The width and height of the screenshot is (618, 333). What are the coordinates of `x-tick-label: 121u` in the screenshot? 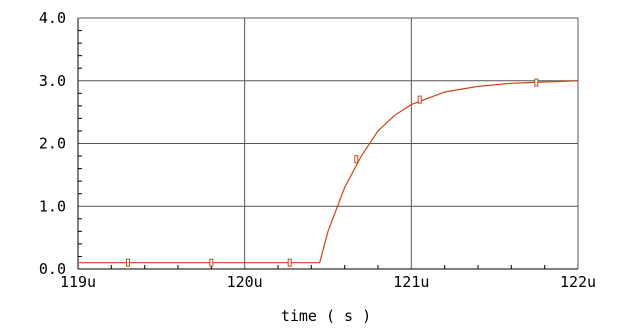 It's located at (411, 282).